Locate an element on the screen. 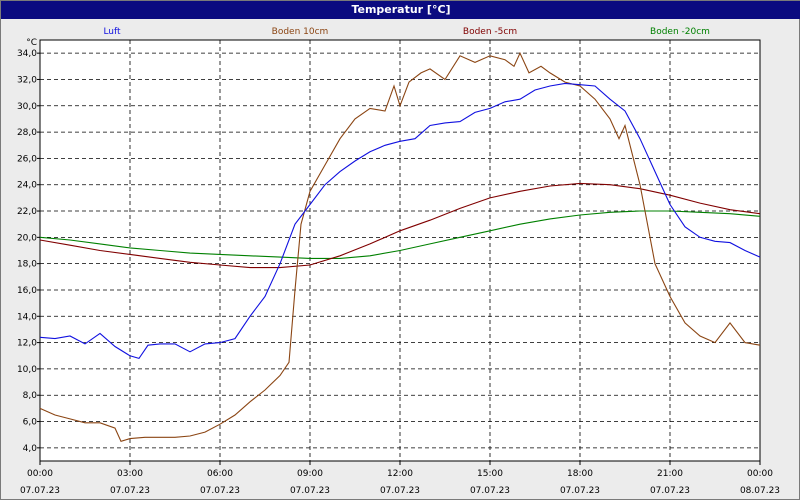 The height and width of the screenshot is (500, 800). chart-title: Temperatur [°C] is located at coordinates (400, 10).